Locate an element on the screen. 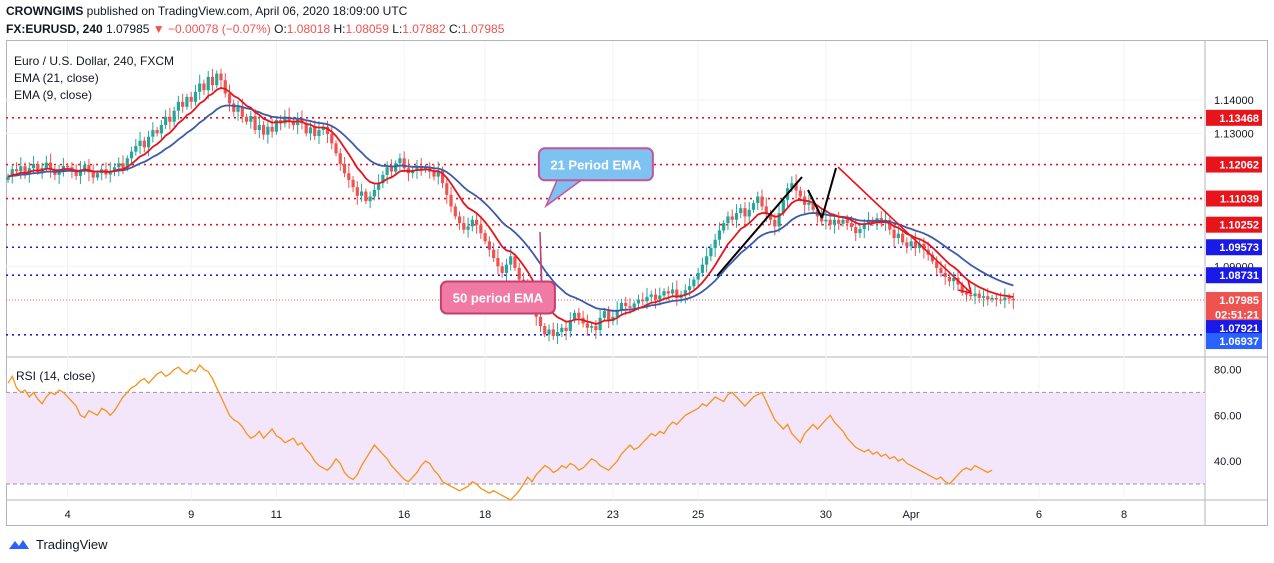  price-badge-label: 1.09573 is located at coordinates (1239, 248).